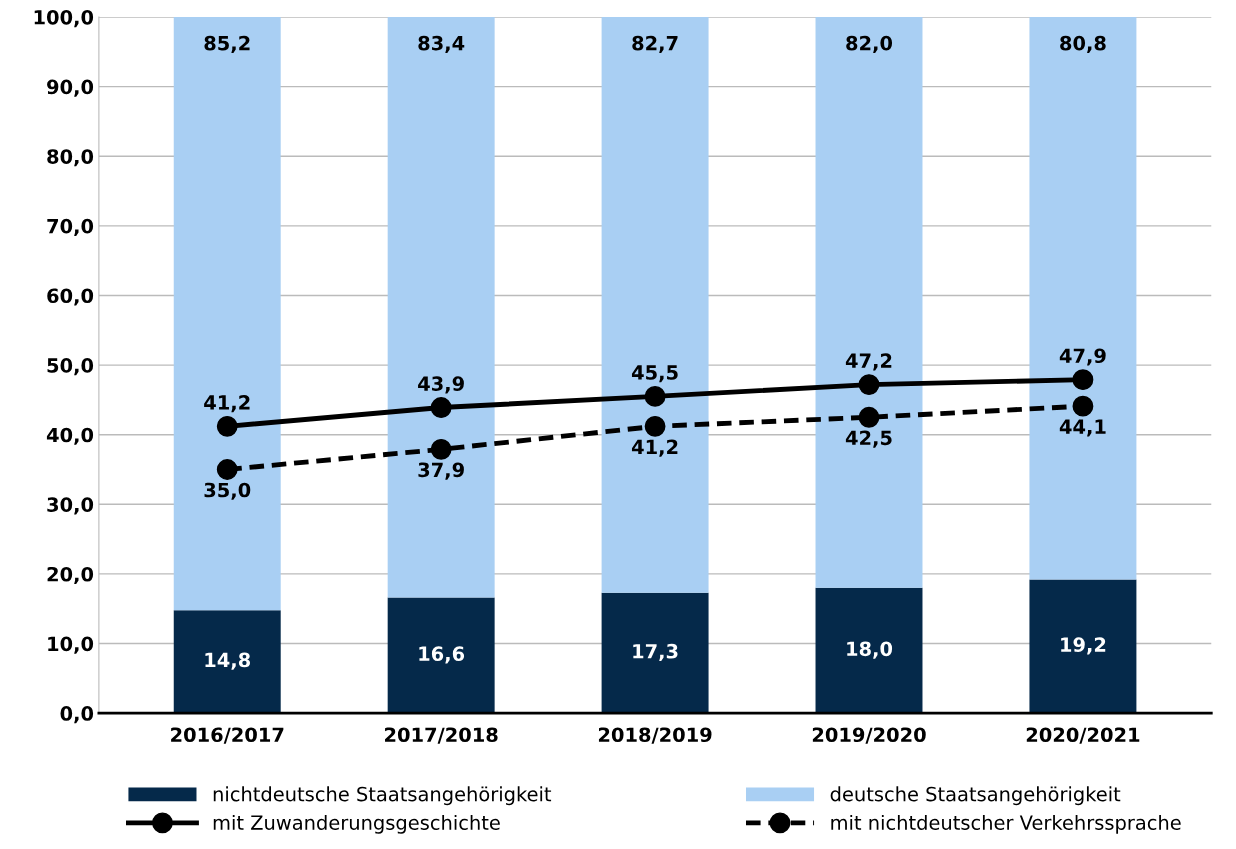 The height and width of the screenshot is (849, 1236). What do you see at coordinates (1083, 44) in the screenshot?
I see `data-label: 80,8` at bounding box center [1083, 44].